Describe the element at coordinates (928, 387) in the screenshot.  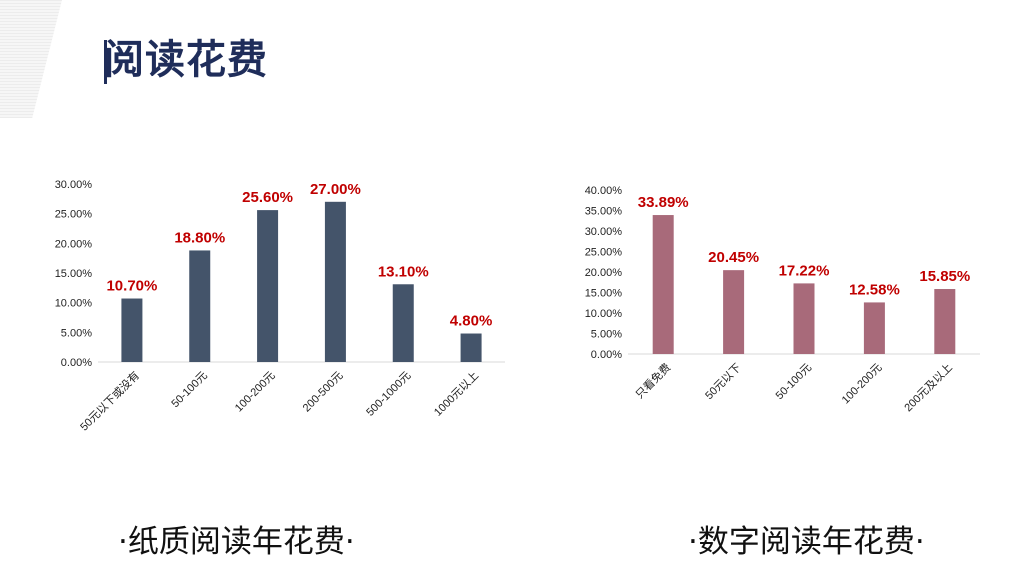
I see `x-tick-label: 200元及以上` at that location.